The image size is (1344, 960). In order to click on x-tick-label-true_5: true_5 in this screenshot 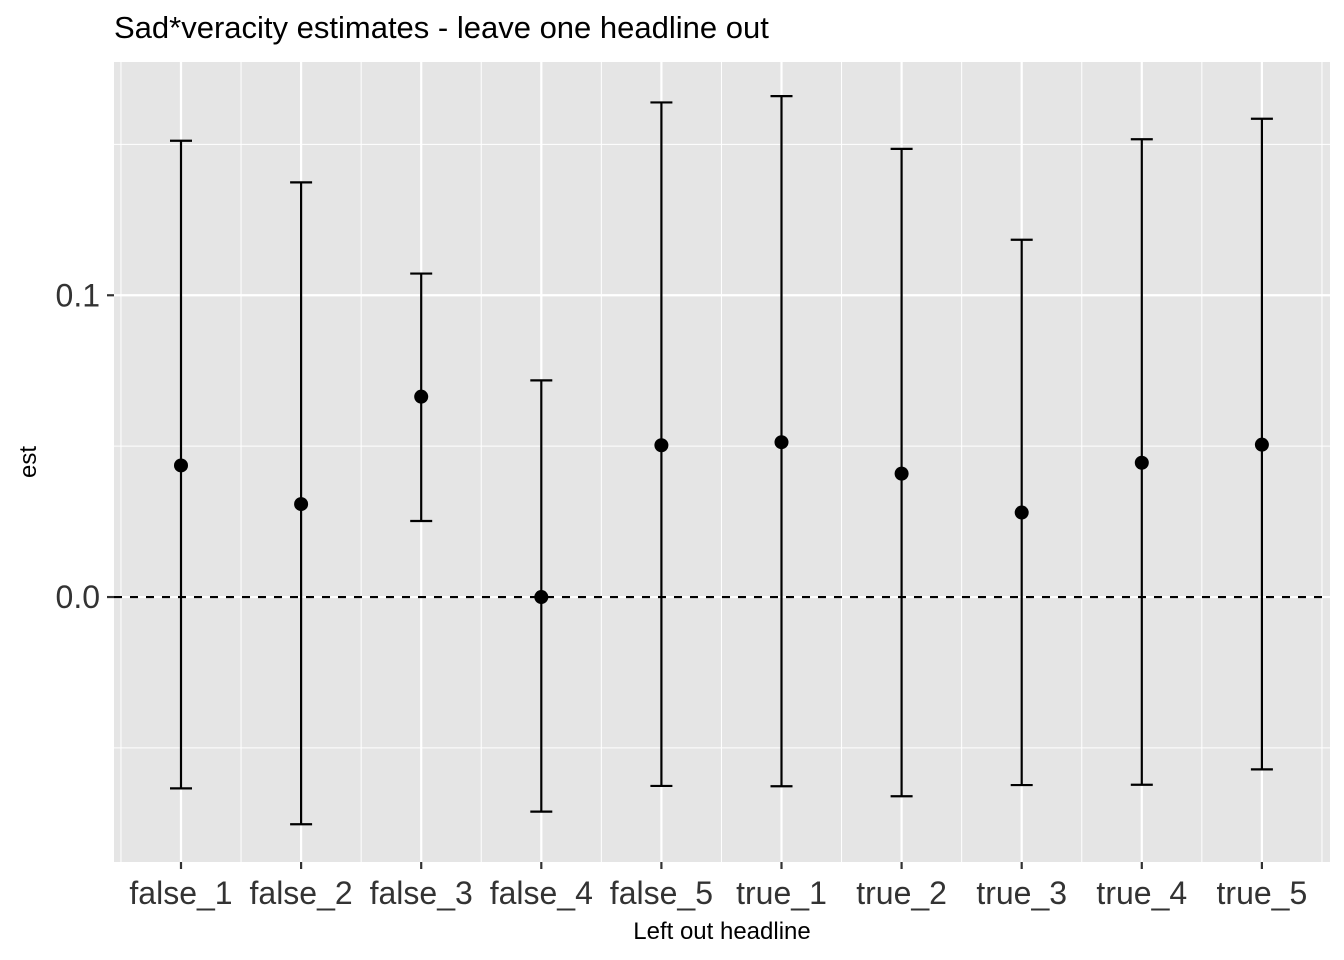, I will do `click(1262, 893)`.